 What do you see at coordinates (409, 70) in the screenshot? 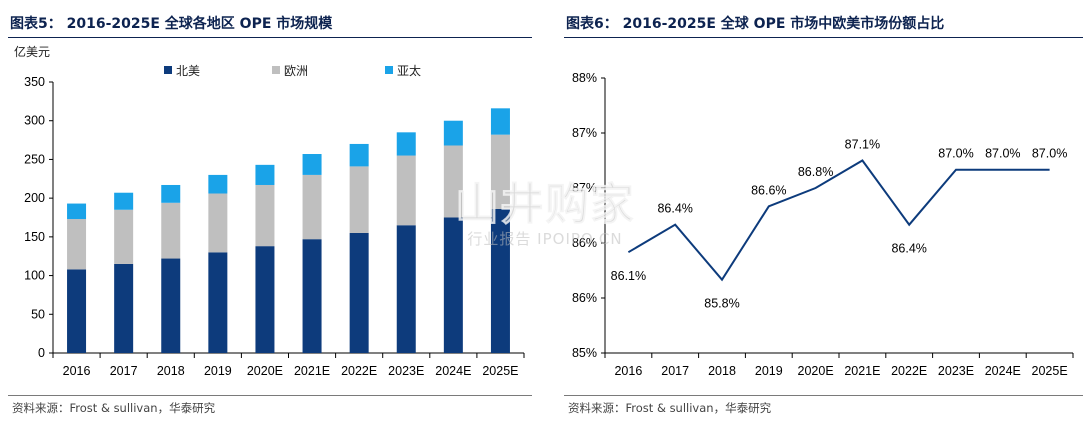
I see `legend-label-2: 亚太` at bounding box center [409, 70].